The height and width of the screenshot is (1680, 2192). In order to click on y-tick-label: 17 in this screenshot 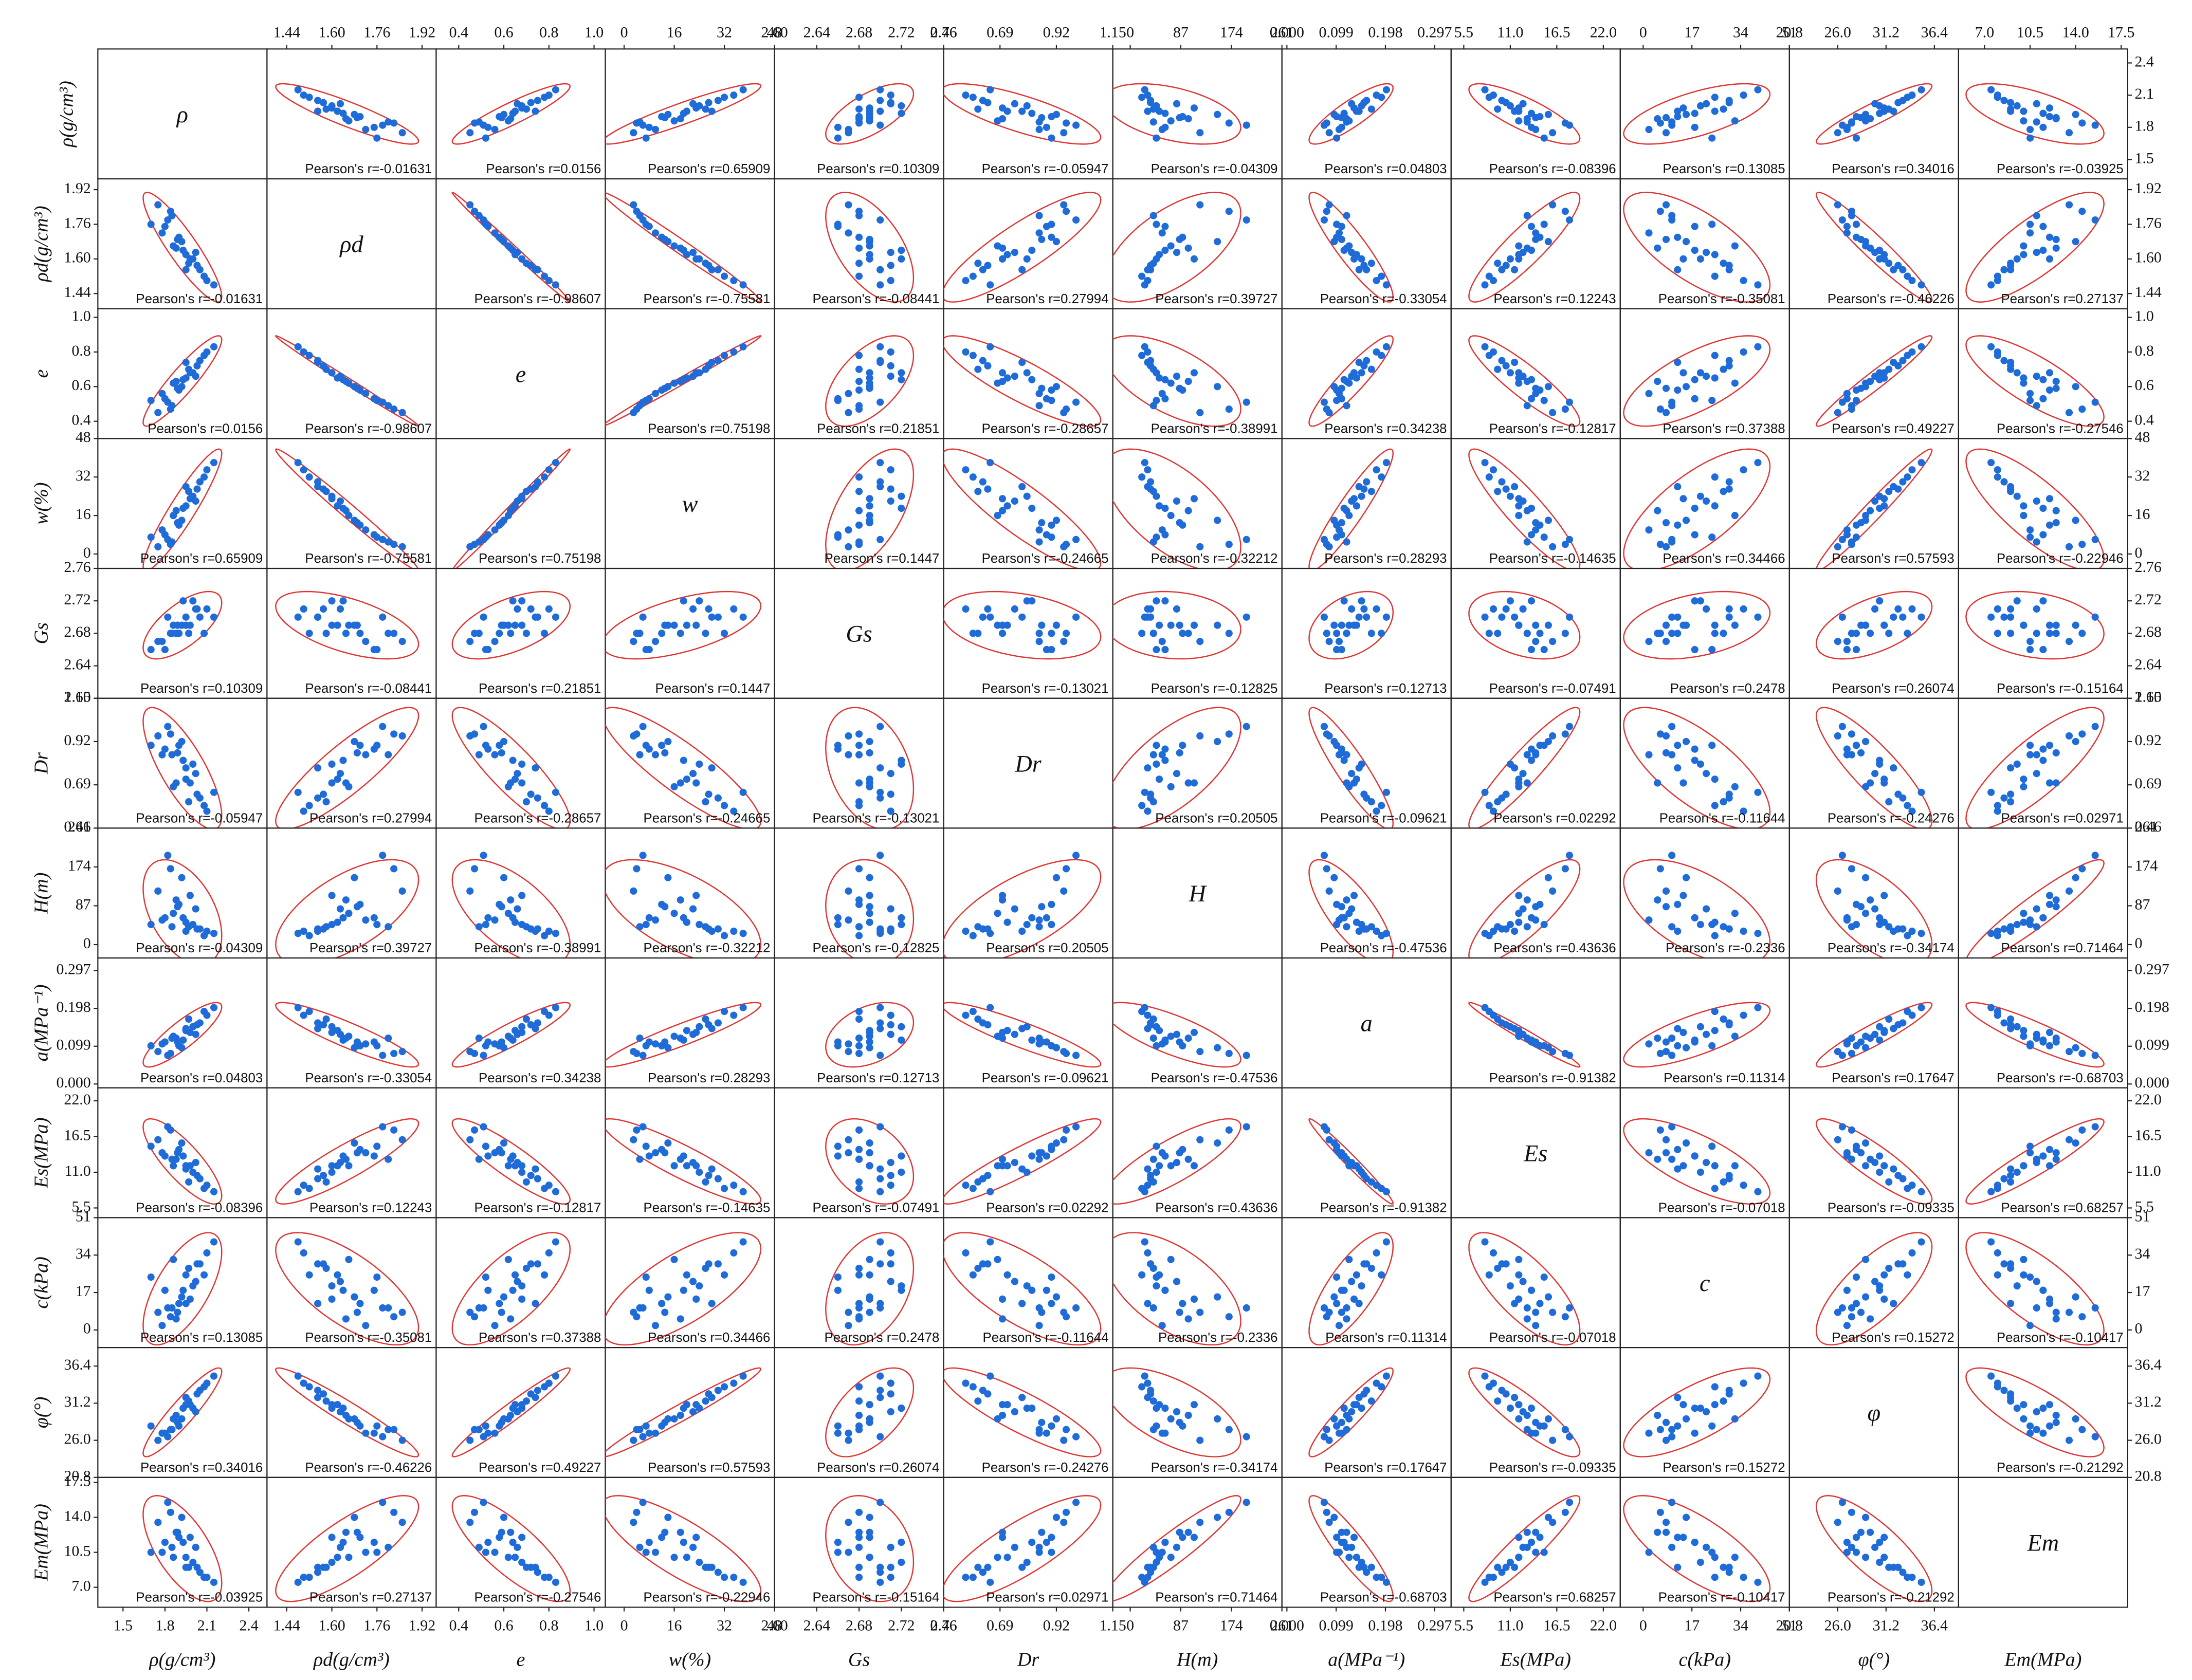, I will do `click(83, 1291)`.